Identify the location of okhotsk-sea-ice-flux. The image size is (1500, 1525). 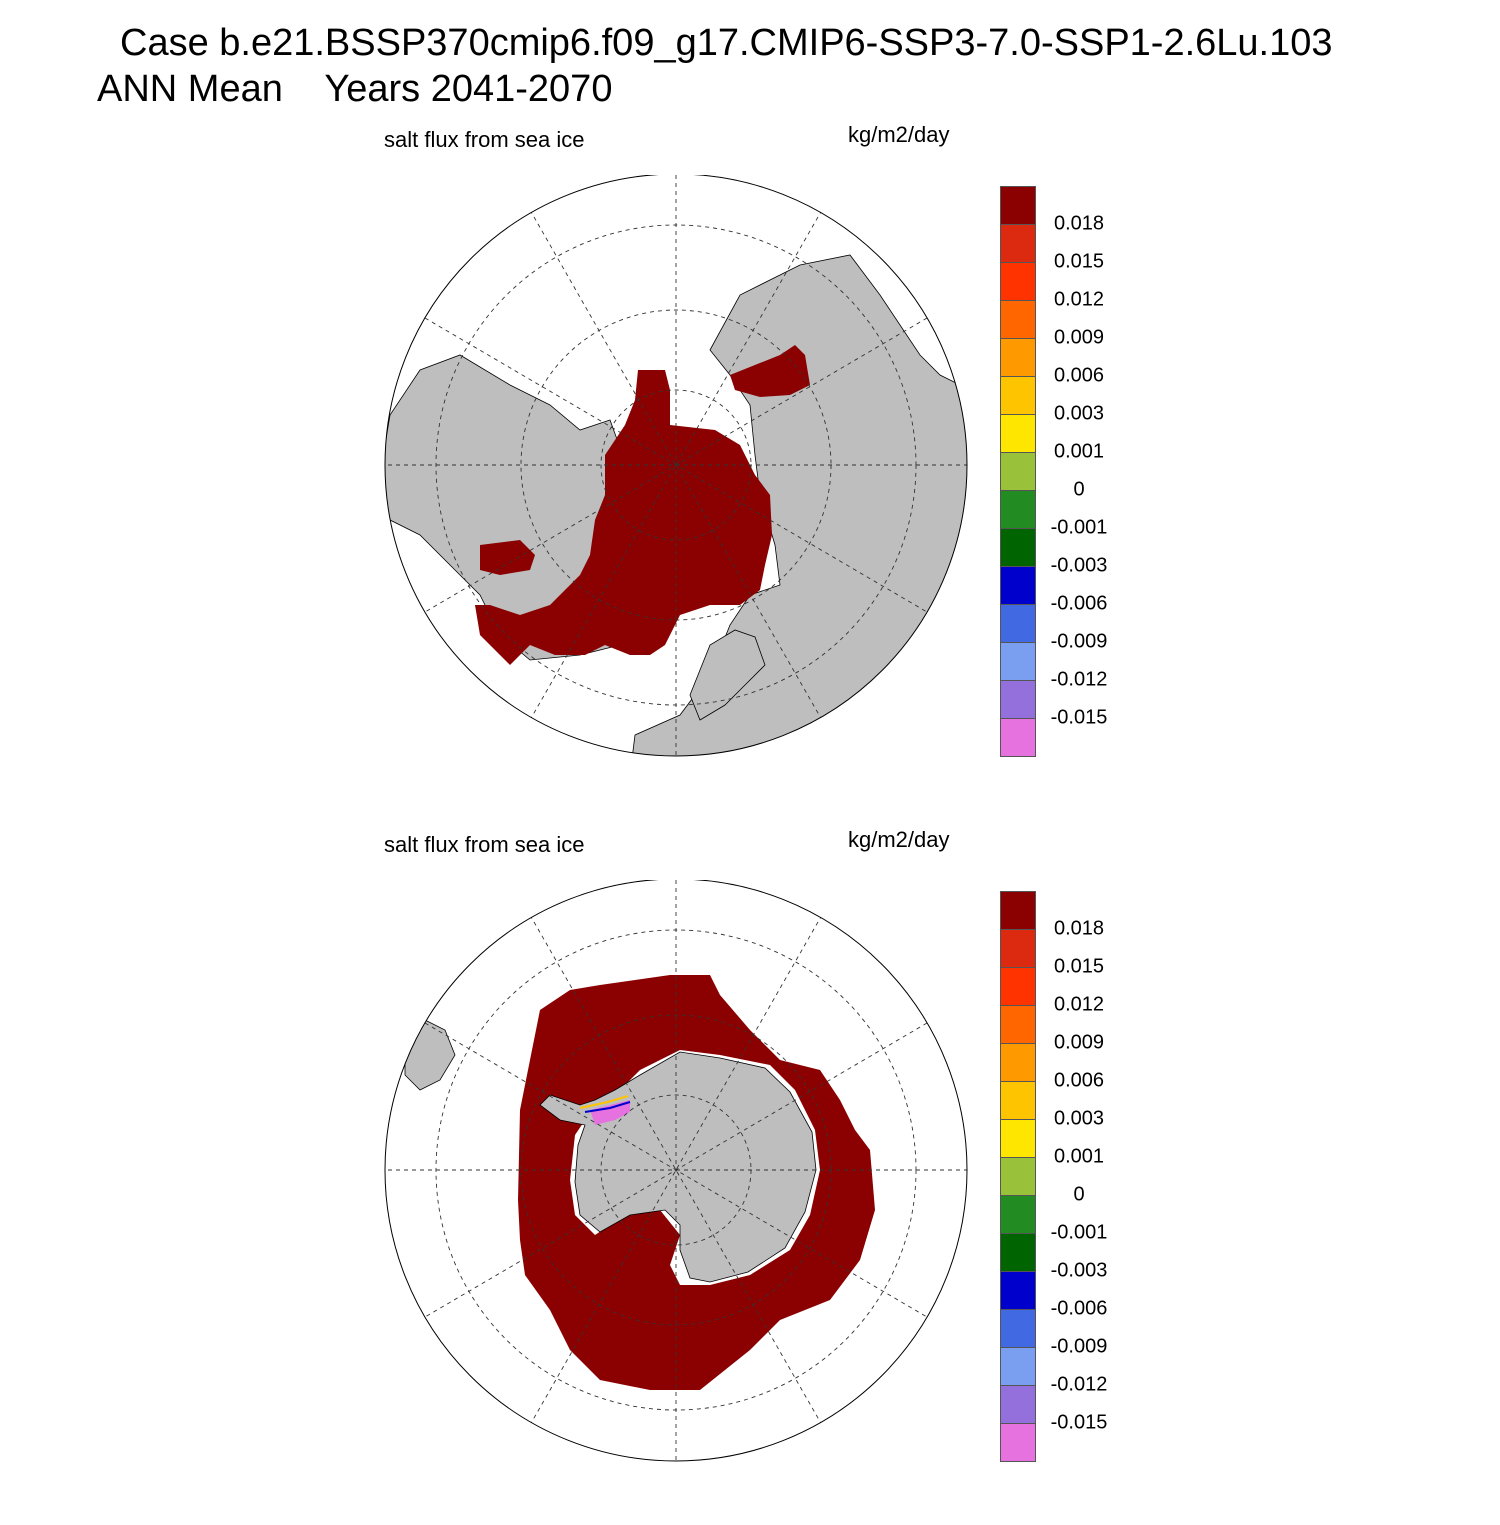
(770, 371).